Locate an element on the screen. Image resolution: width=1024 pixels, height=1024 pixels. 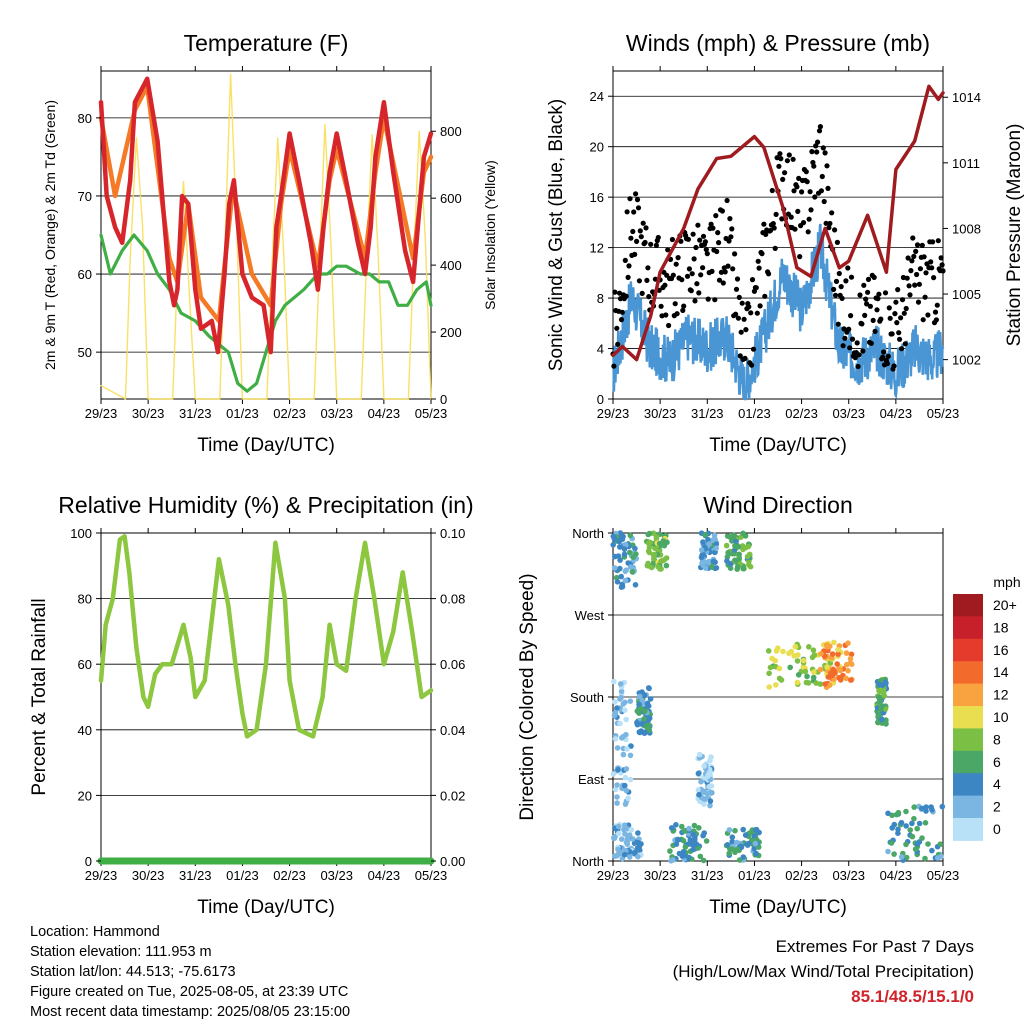
colorbar-label: 2 is located at coordinates (997, 807).